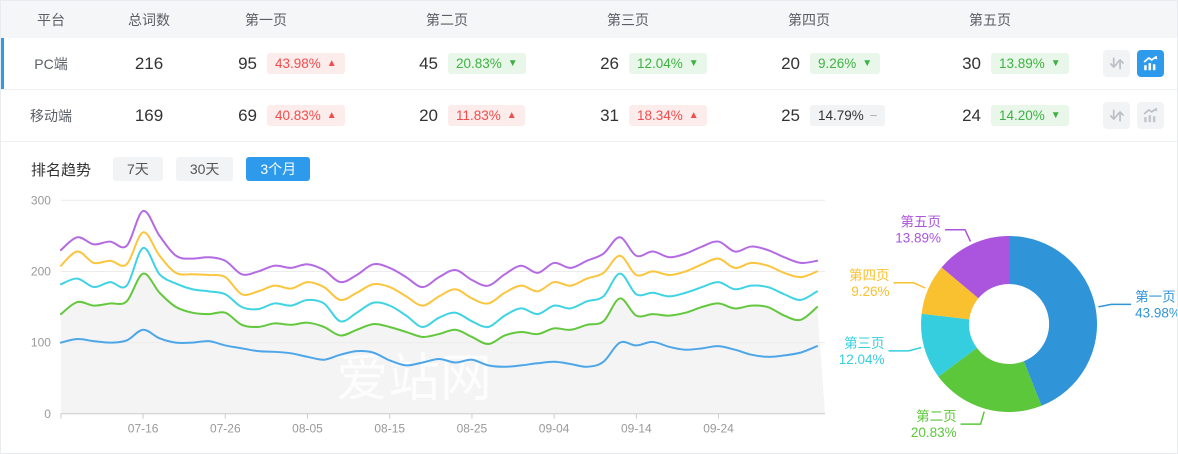 This screenshot has height=454, width=1178. Describe the element at coordinates (278, 169) in the screenshot. I see `tab-3-months: 3个月` at that location.